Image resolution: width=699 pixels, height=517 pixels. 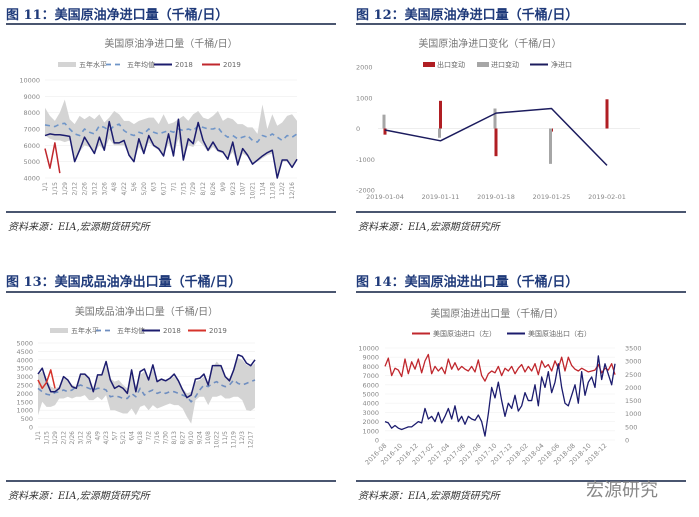 I want to click on x-tick-label: 7/29, so click(x=193, y=189).